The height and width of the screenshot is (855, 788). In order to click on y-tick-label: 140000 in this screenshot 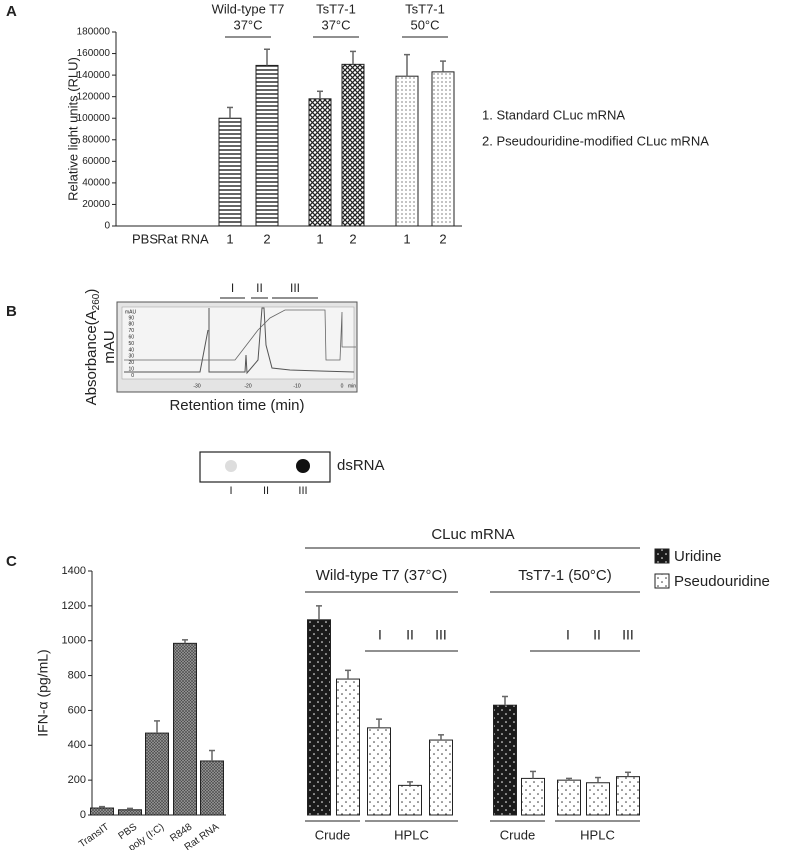, I will do `click(94, 75)`.